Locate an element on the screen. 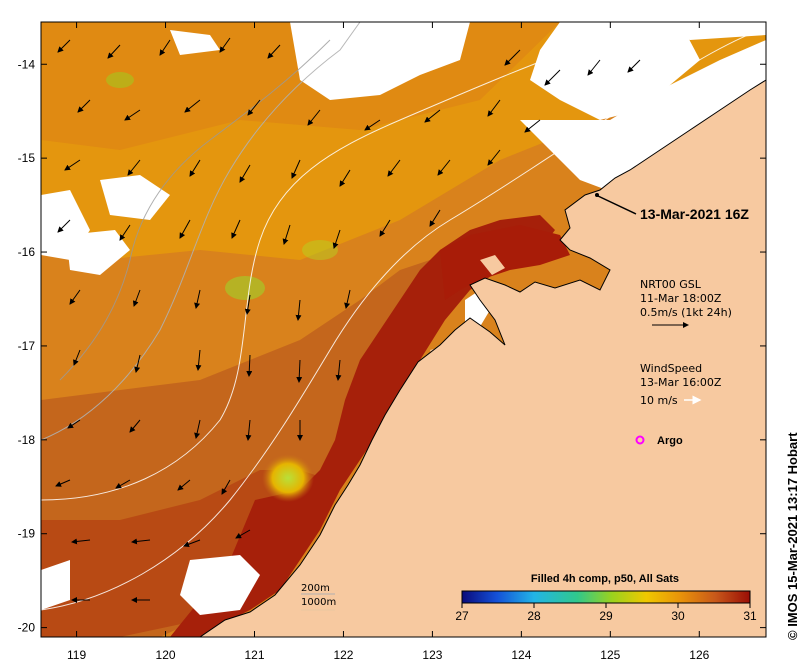 The image size is (809, 672). argo-marker-icon is located at coordinates (640, 440).